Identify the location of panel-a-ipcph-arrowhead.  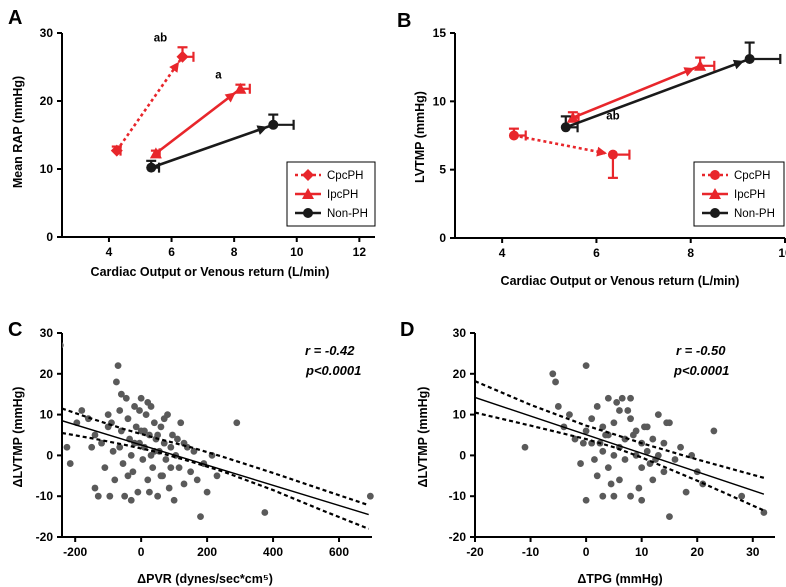
(230, 97).